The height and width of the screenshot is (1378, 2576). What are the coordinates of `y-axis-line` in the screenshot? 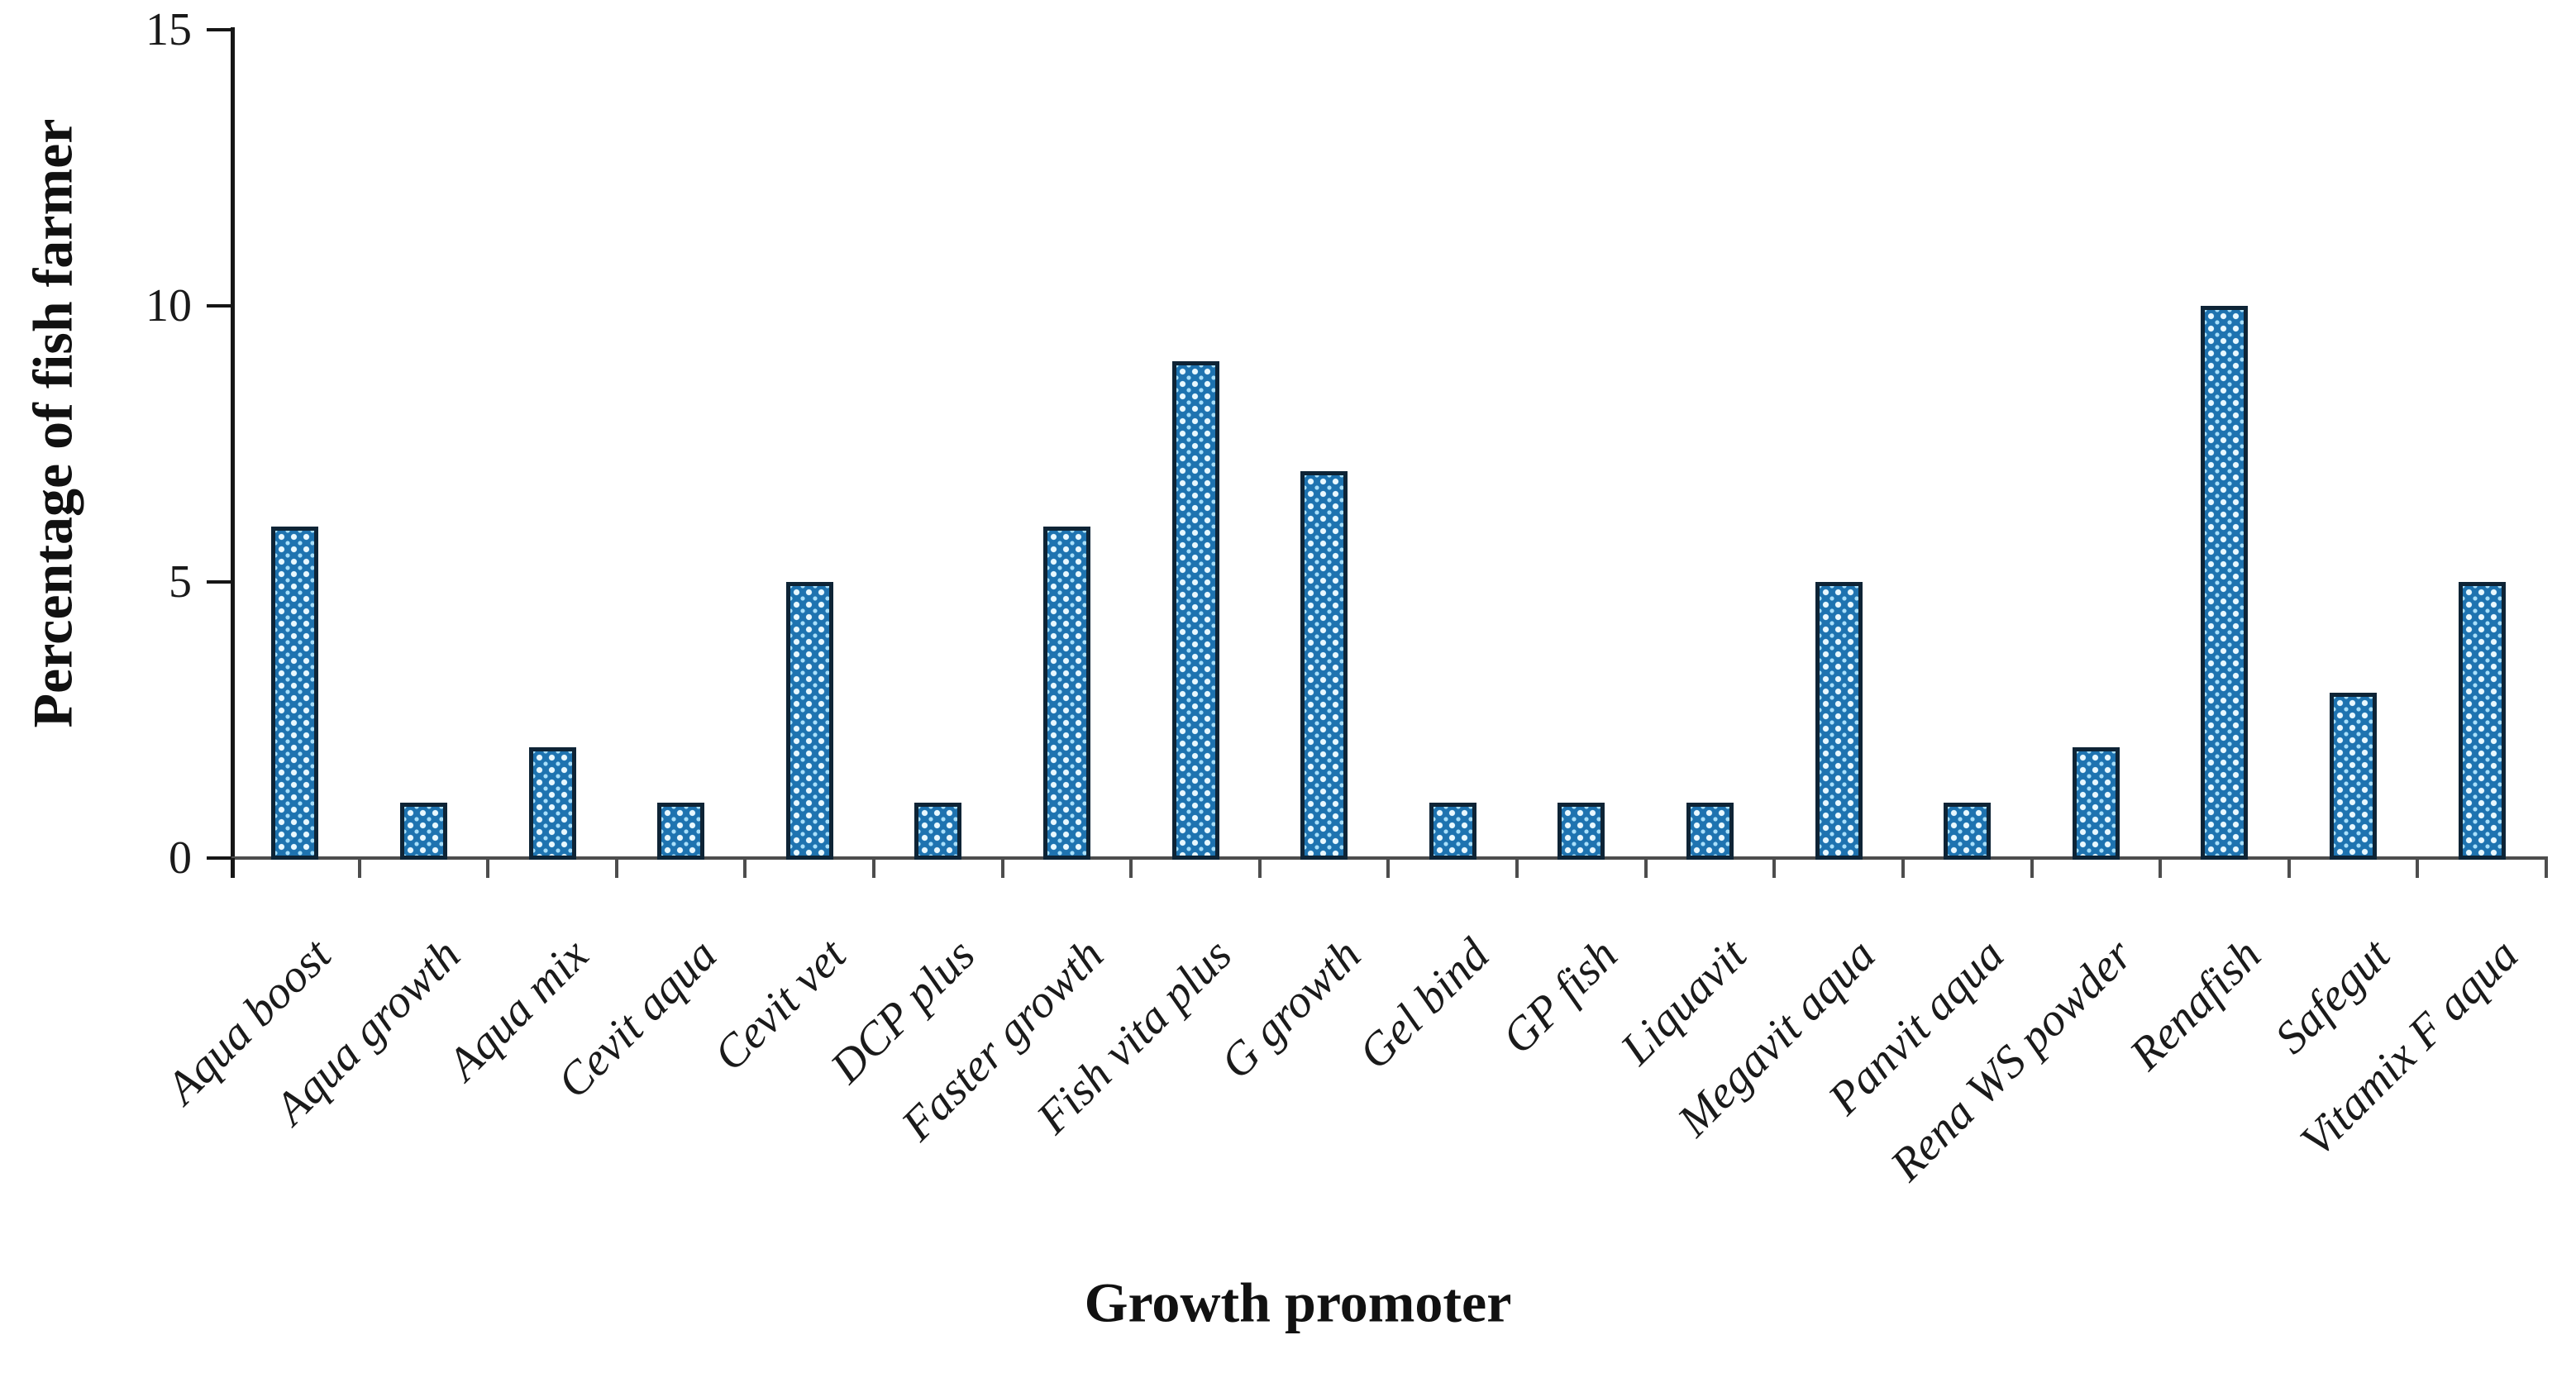 It's located at (233, 453).